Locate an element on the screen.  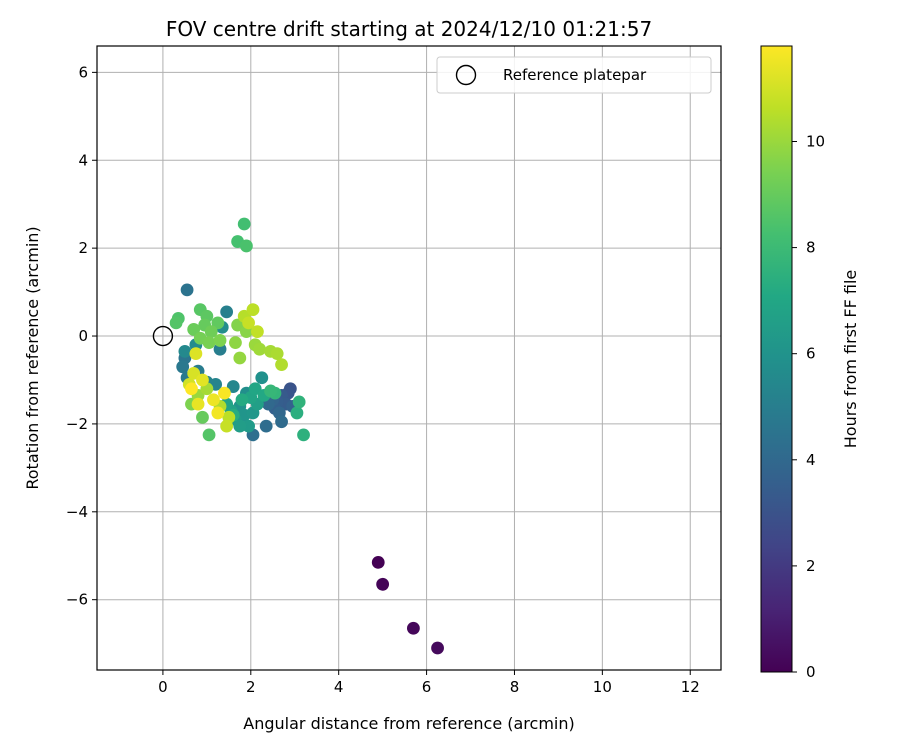
y-tick-label: −4 is located at coordinates (77, 512).